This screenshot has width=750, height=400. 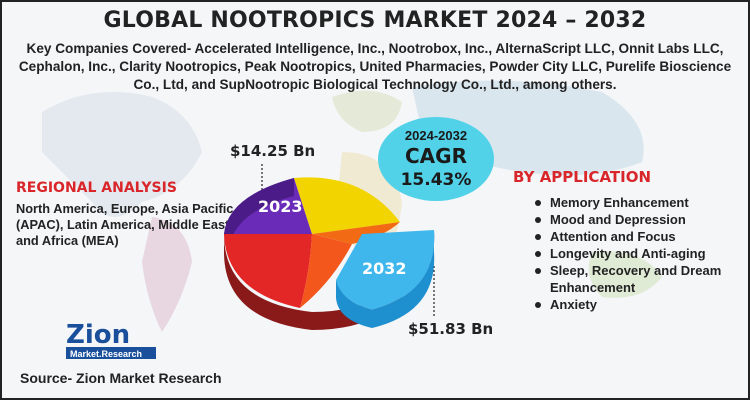 I want to click on list-item: Memory Enhancement, so click(x=637, y=202).